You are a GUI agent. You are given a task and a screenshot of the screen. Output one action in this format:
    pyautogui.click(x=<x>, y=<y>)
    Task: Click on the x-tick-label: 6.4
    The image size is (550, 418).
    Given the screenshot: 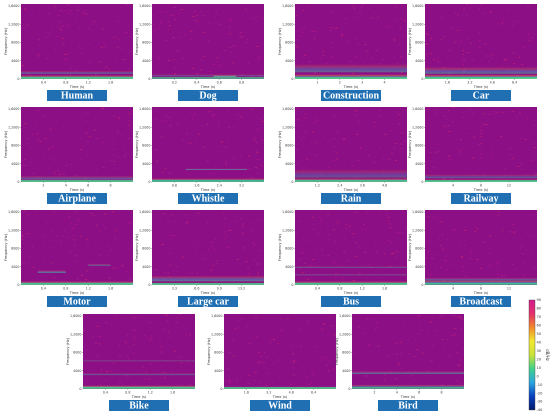 What is the action you would take?
    pyautogui.click(x=313, y=393)
    